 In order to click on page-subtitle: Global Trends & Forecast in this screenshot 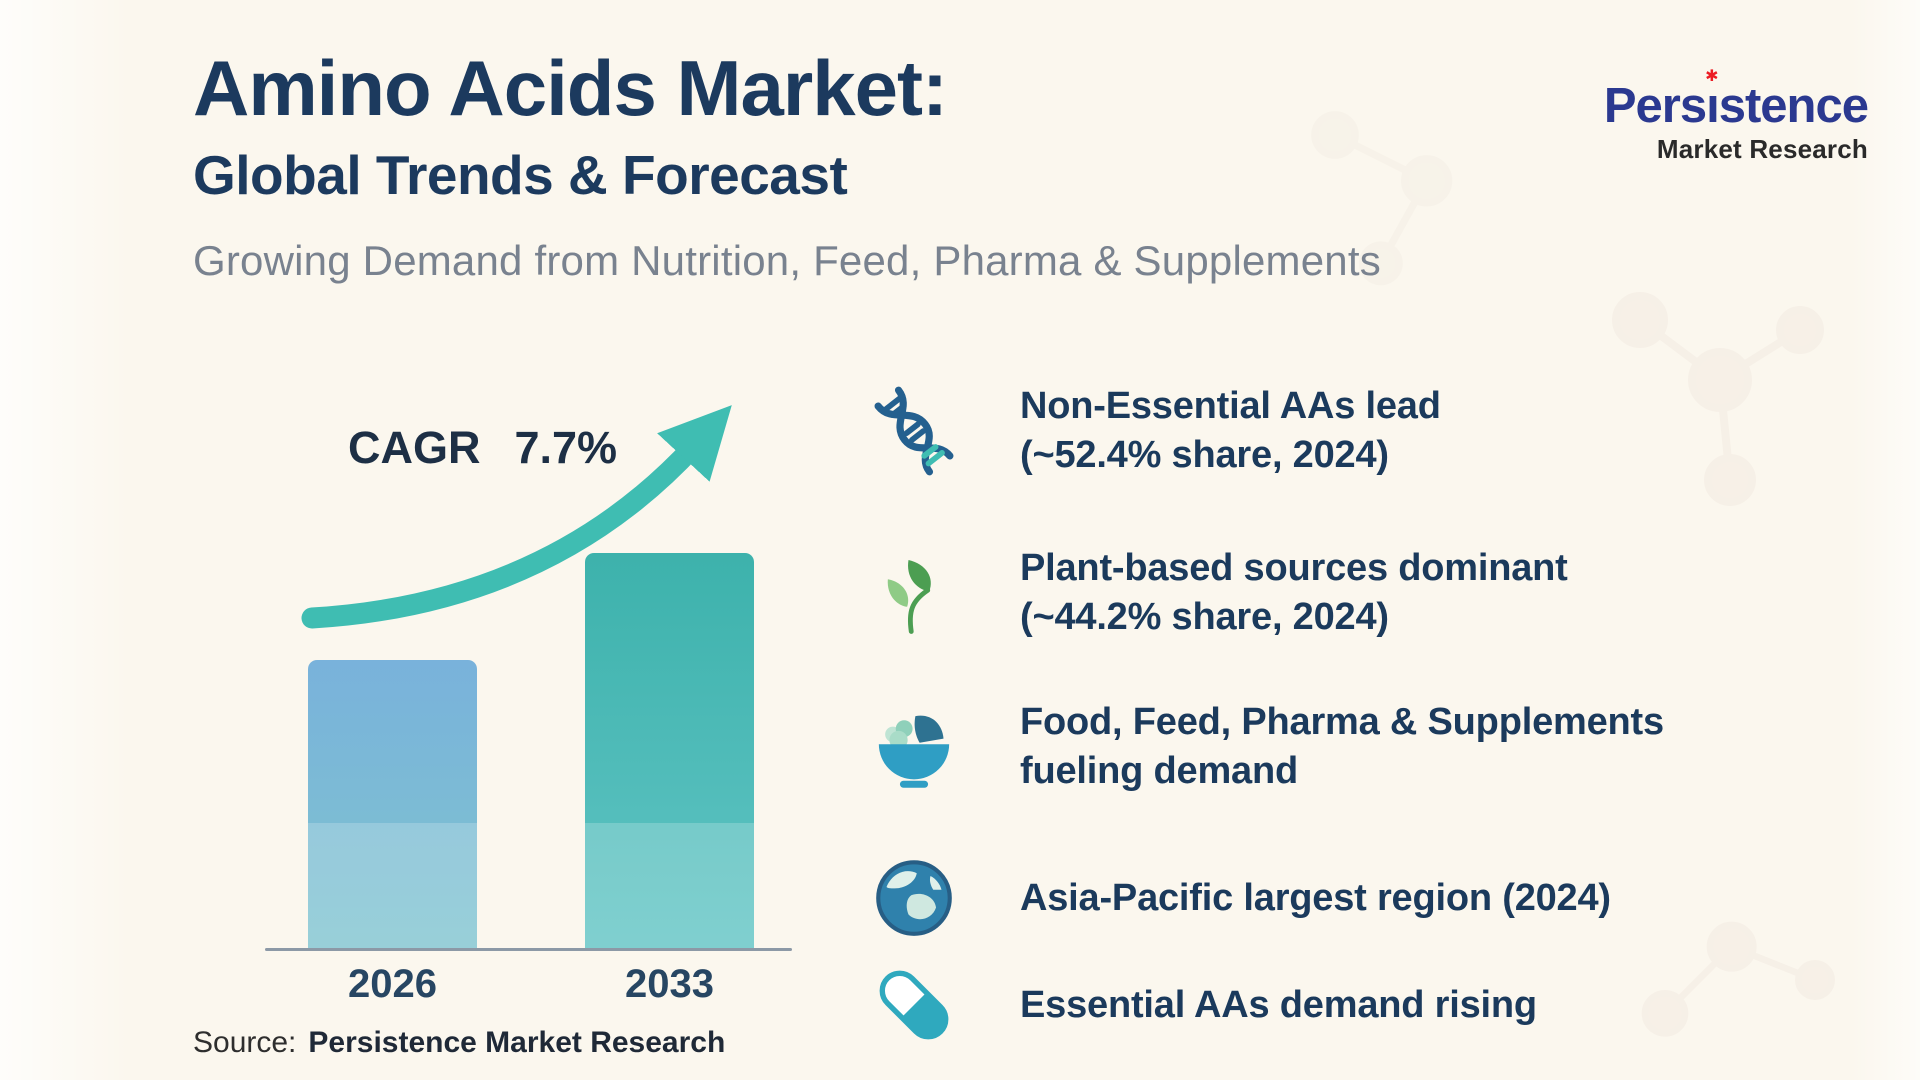, I will do `click(520, 175)`.